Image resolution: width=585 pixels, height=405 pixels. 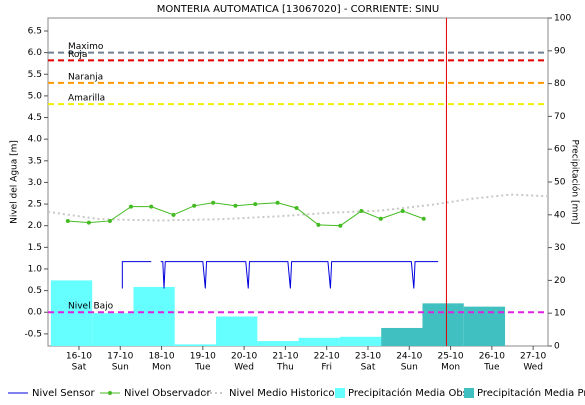 What do you see at coordinates (35, 53) in the screenshot?
I see `y-tick-label: 6.0` at bounding box center [35, 53].